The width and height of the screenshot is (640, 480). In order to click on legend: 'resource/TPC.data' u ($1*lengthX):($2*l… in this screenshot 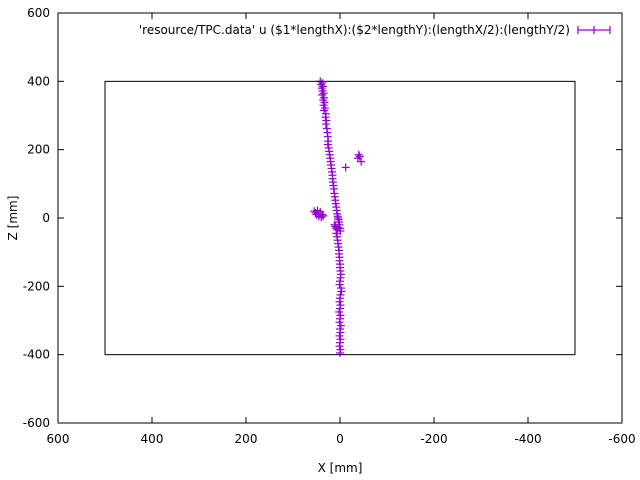, I will do `click(375, 30)`.